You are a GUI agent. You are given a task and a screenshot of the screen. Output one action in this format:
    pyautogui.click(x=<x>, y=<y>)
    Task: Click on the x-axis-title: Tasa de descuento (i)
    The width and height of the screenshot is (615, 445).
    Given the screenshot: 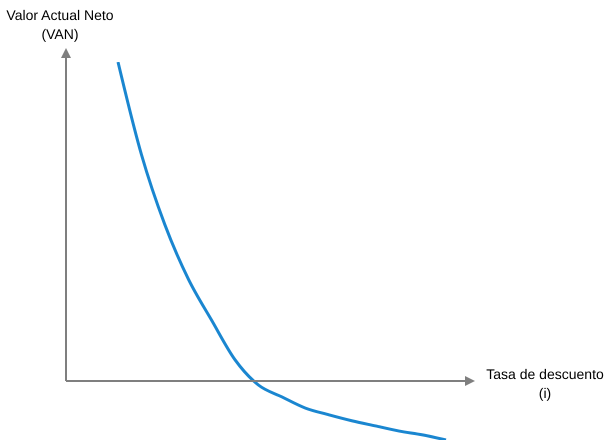 What is the action you would take?
    pyautogui.click(x=545, y=384)
    